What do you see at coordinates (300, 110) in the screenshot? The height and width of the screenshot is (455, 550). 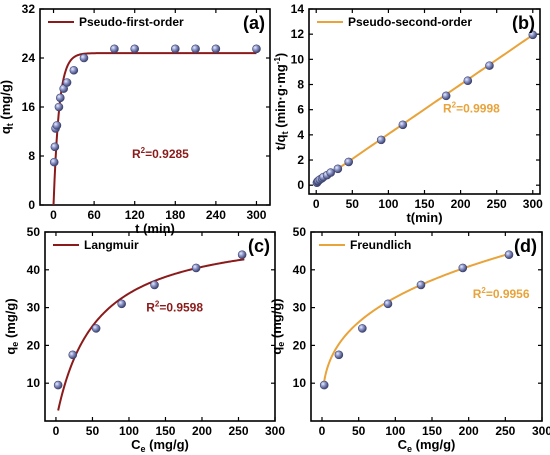 I see `y-tick-label: 6` at bounding box center [300, 110].